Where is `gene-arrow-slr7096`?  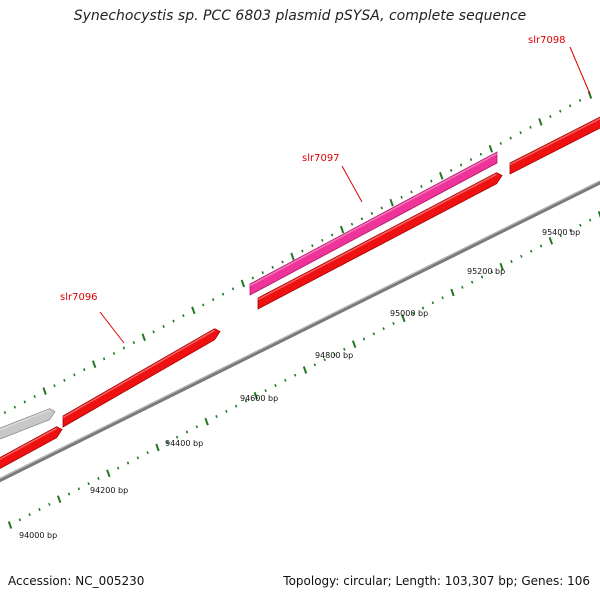 gene-arrow-slr7096 is located at coordinates (141, 378).